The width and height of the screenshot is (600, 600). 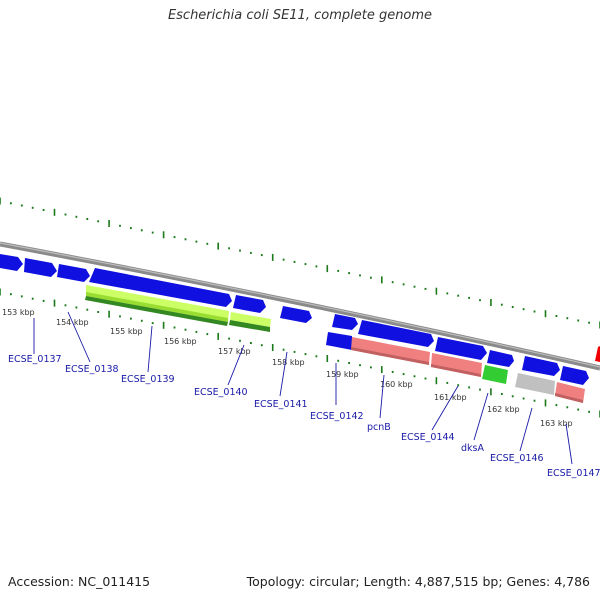 What do you see at coordinates (396, 384) in the screenshot?
I see `scale-label: 160 kbp` at bounding box center [396, 384].